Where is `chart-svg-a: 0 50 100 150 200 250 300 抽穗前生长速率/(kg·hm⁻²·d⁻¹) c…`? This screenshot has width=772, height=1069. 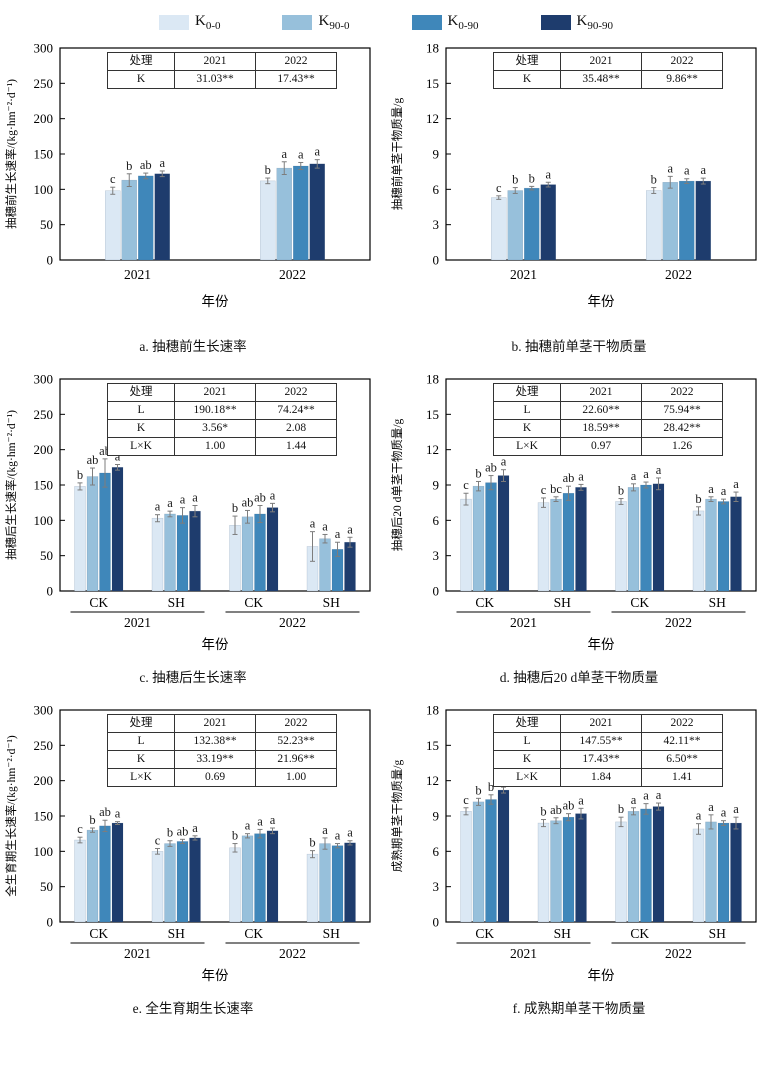
chart-svg-a: 0 50 100 150 200 250 300 抽穗前生长速率/(kg·hm⁻²·d⁻¹) c… is located at coordinates (187, 175).